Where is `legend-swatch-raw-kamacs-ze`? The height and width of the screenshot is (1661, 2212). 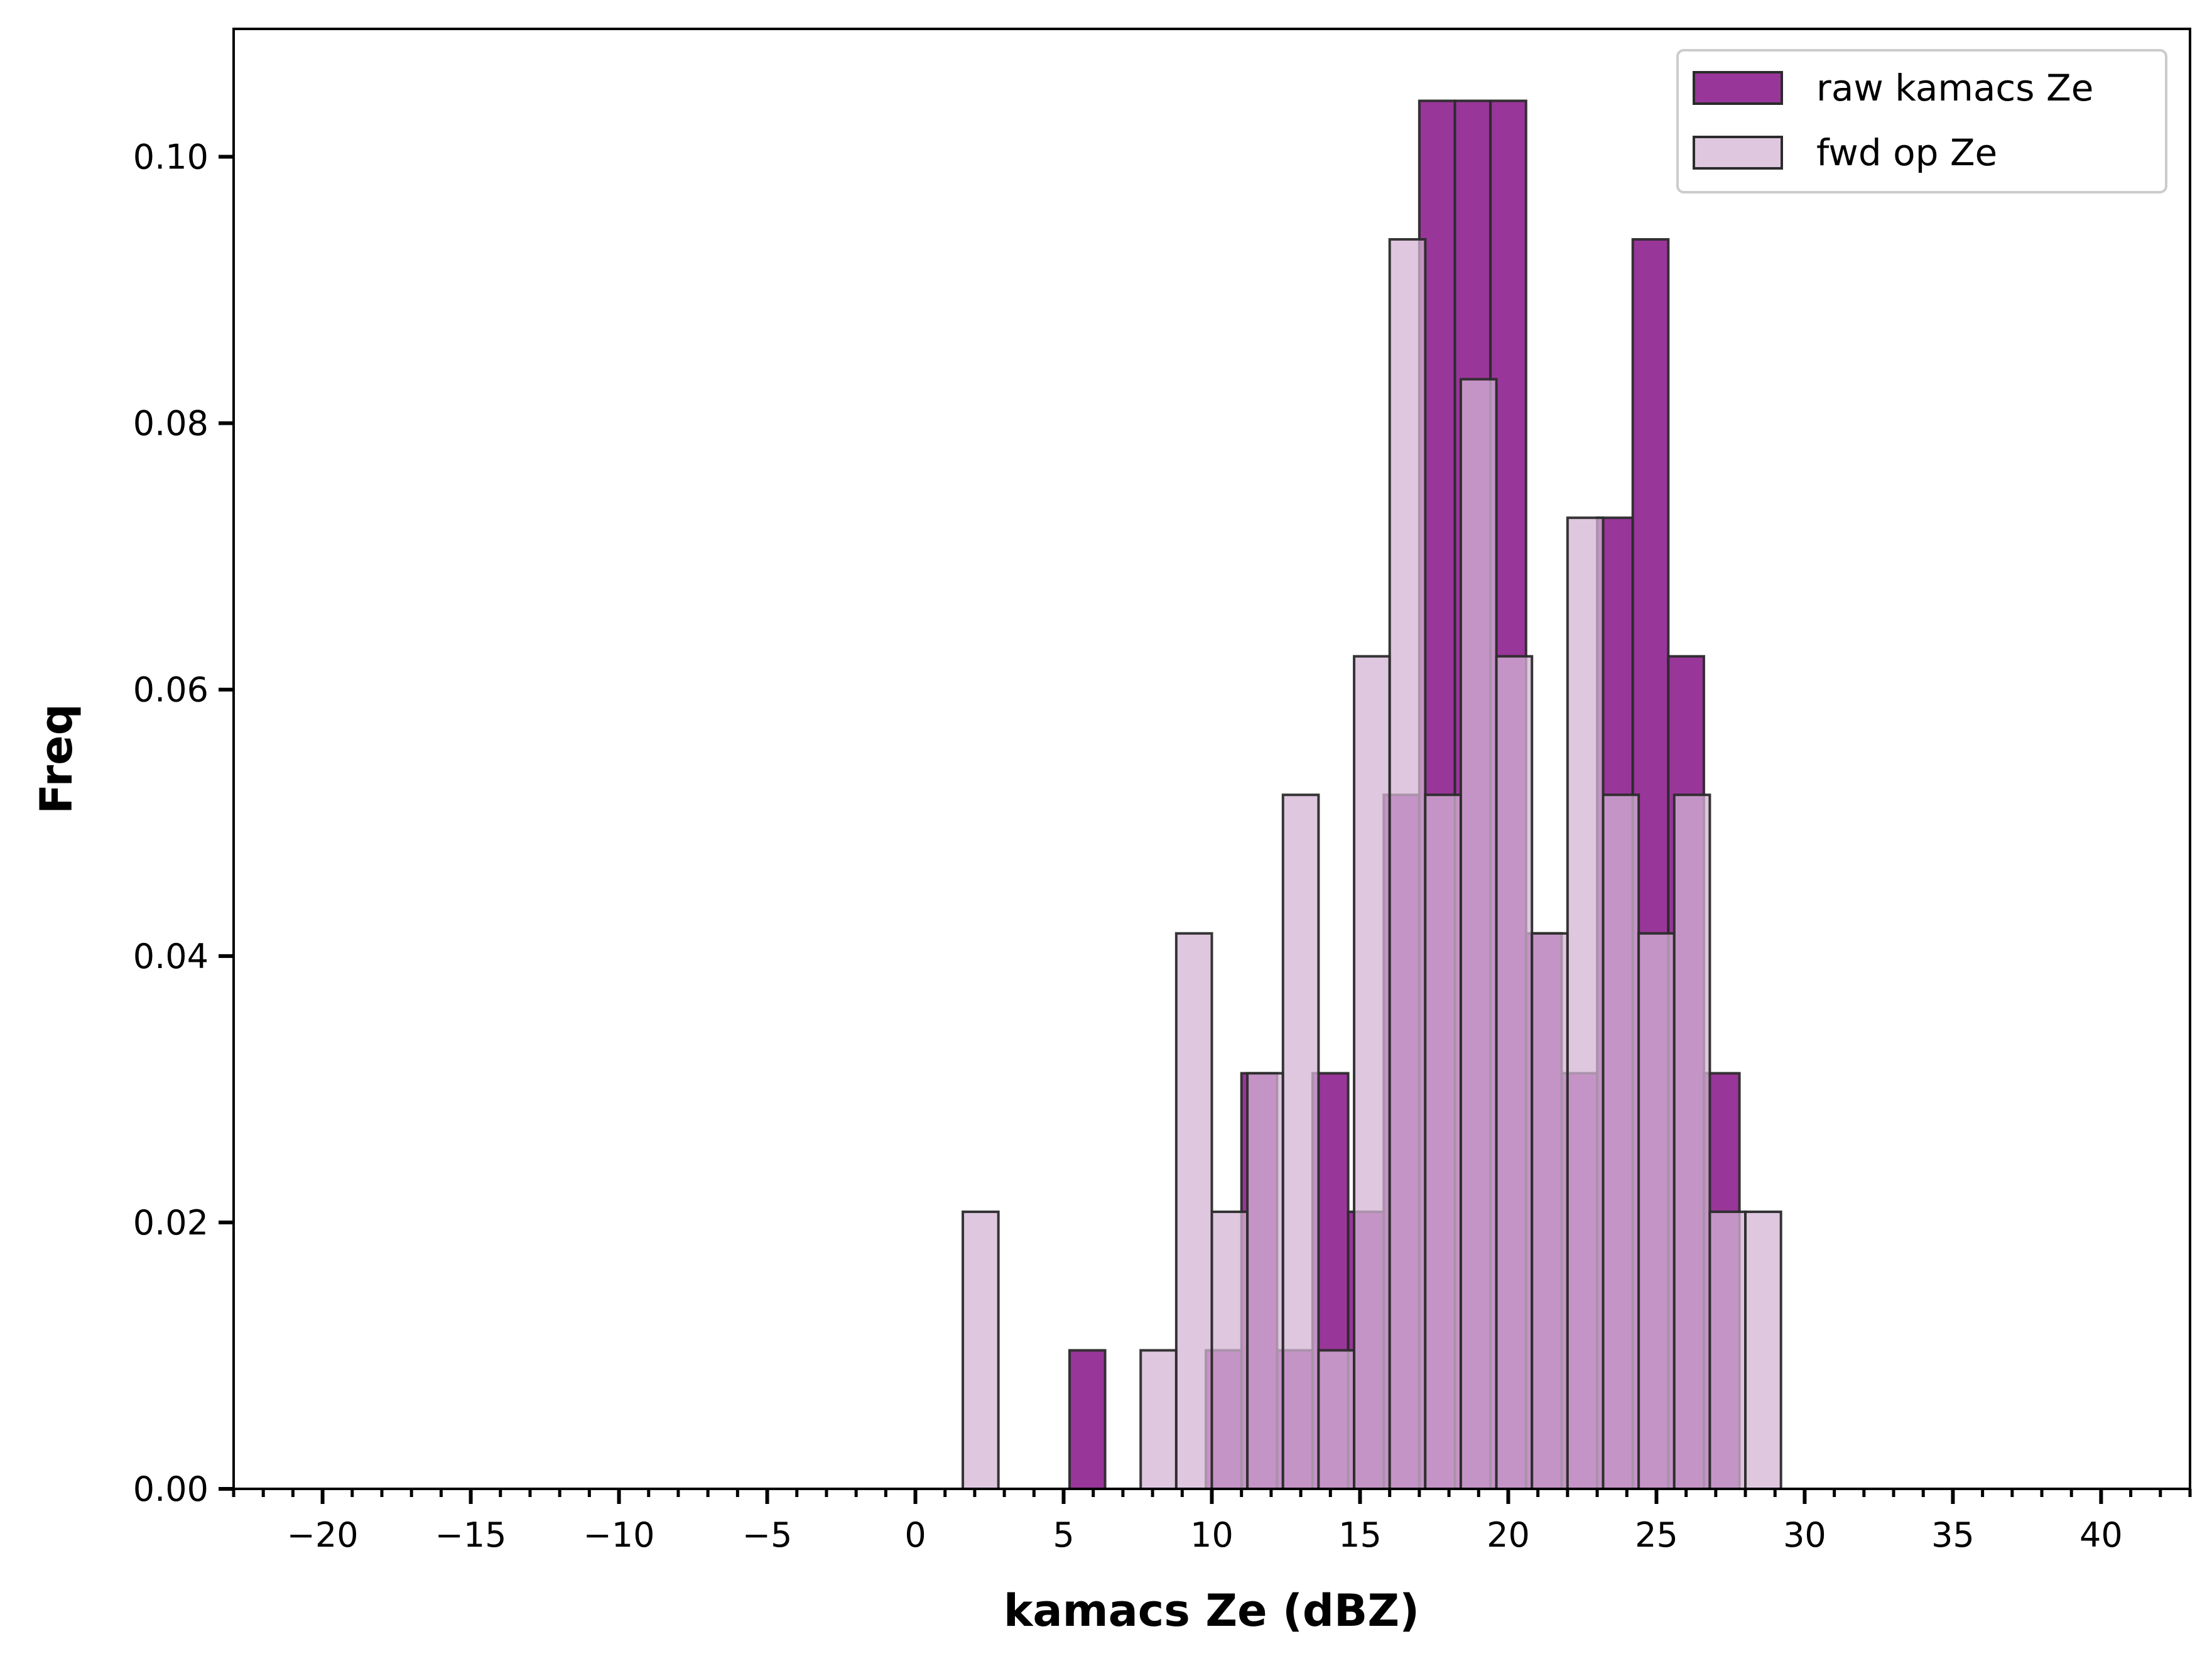
legend-swatch-raw-kamacs-ze is located at coordinates (1738, 88).